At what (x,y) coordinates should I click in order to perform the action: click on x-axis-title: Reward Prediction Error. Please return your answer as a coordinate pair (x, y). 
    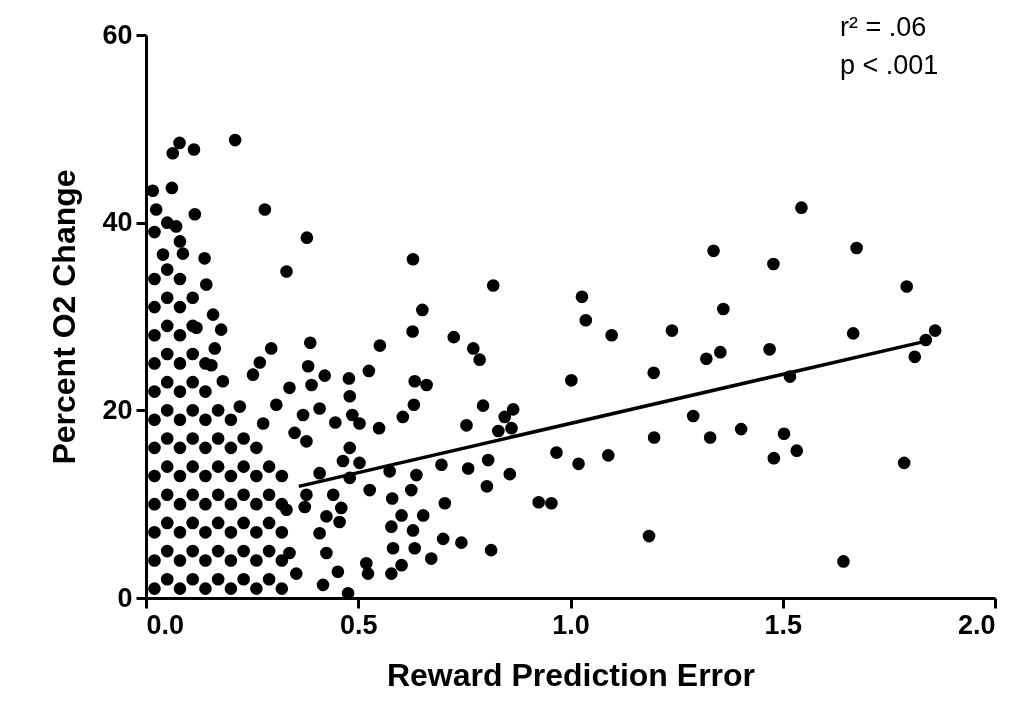
    Looking at the image, I should click on (571, 674).